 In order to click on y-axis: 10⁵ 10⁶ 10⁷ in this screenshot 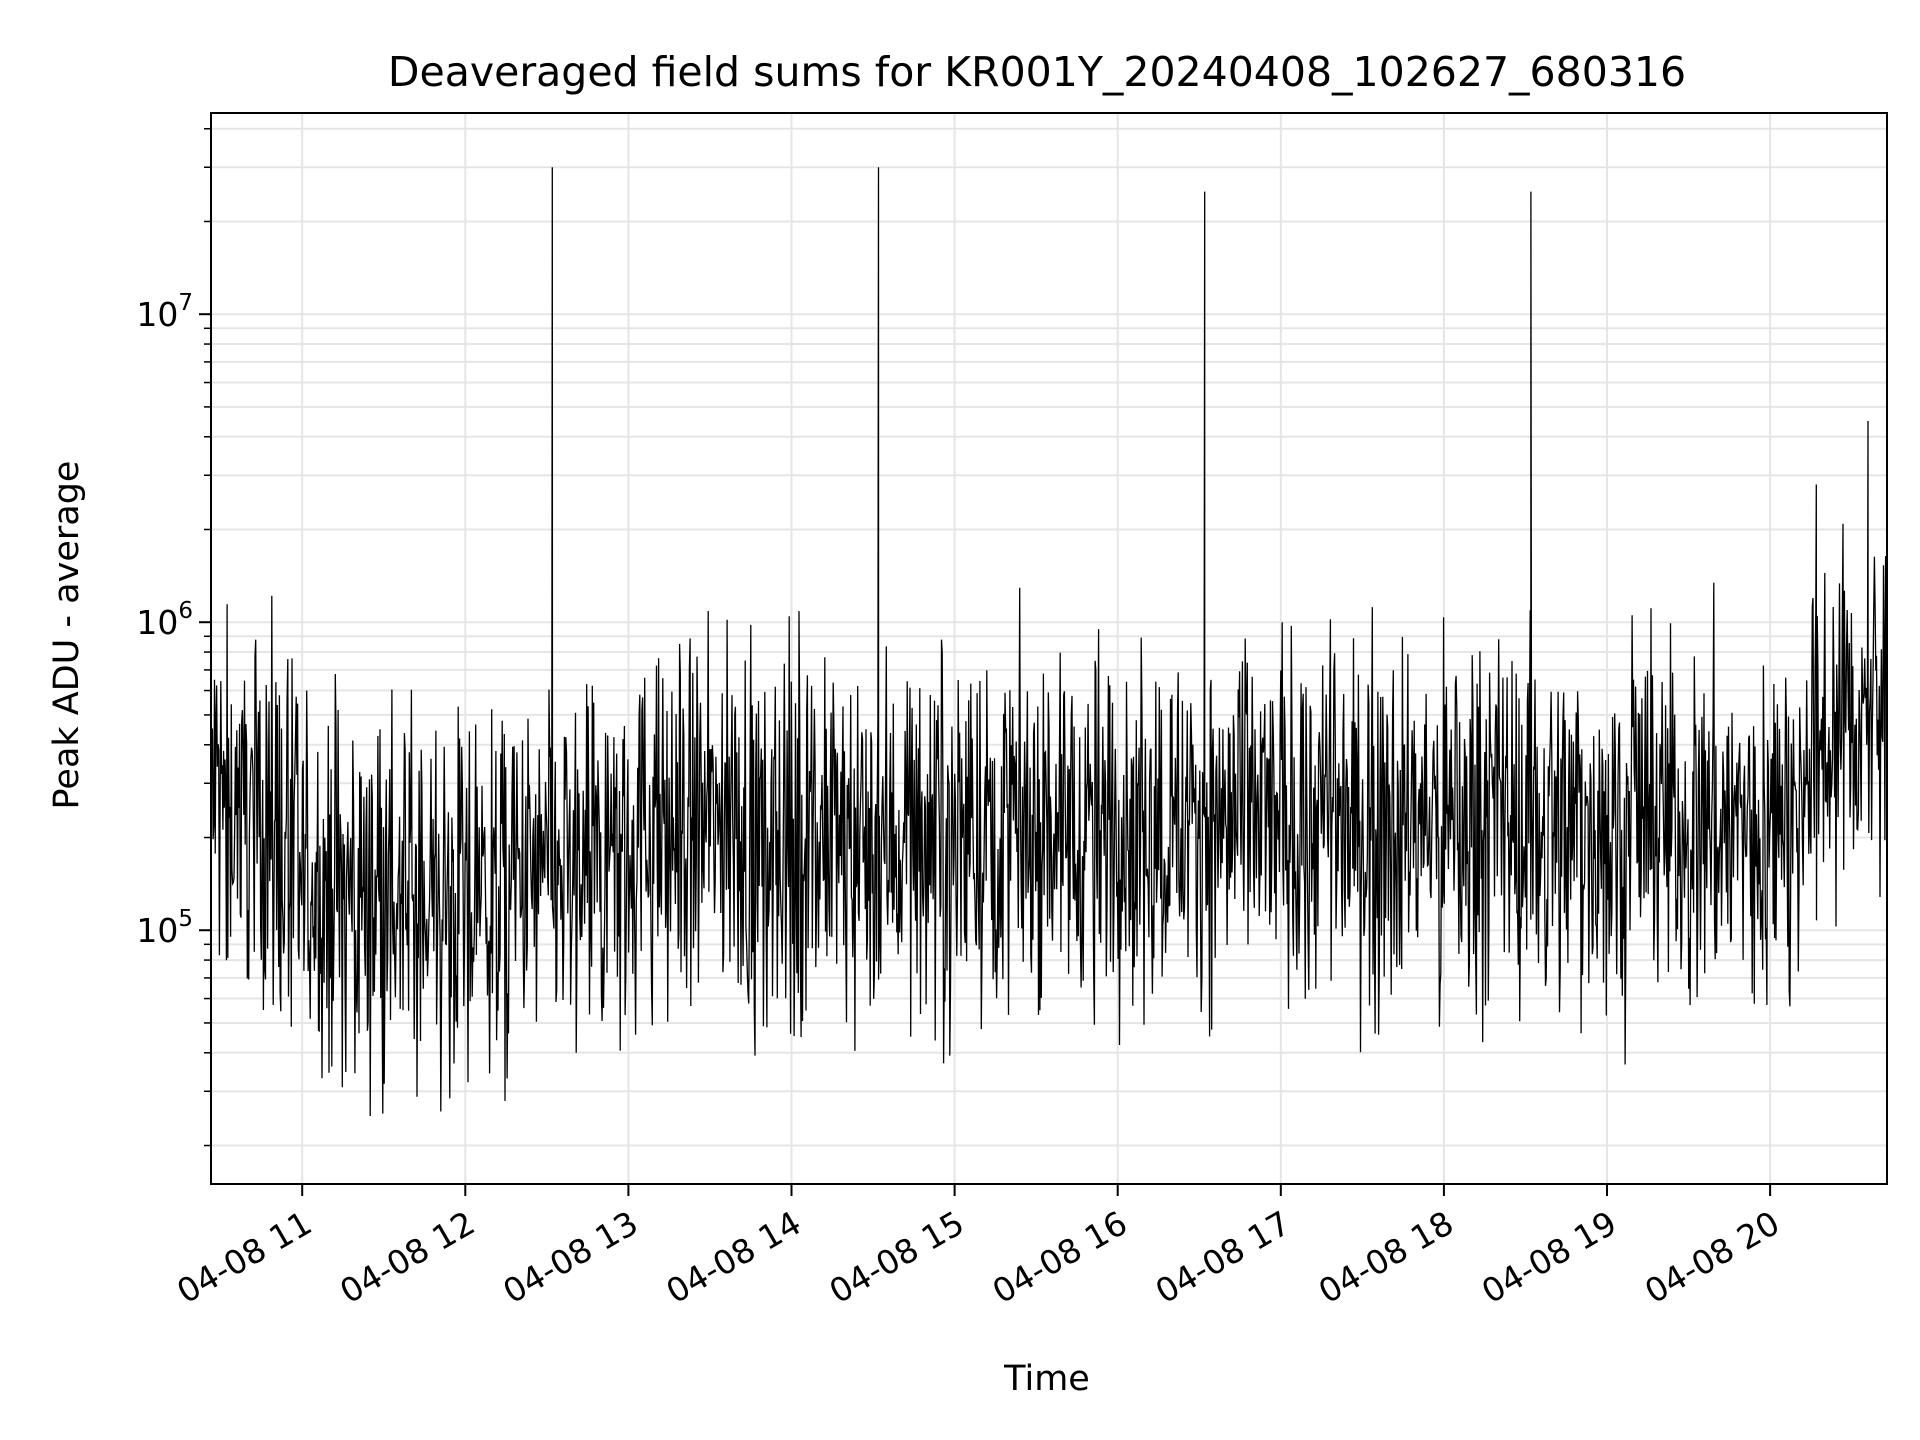, I will do `click(173, 637)`.